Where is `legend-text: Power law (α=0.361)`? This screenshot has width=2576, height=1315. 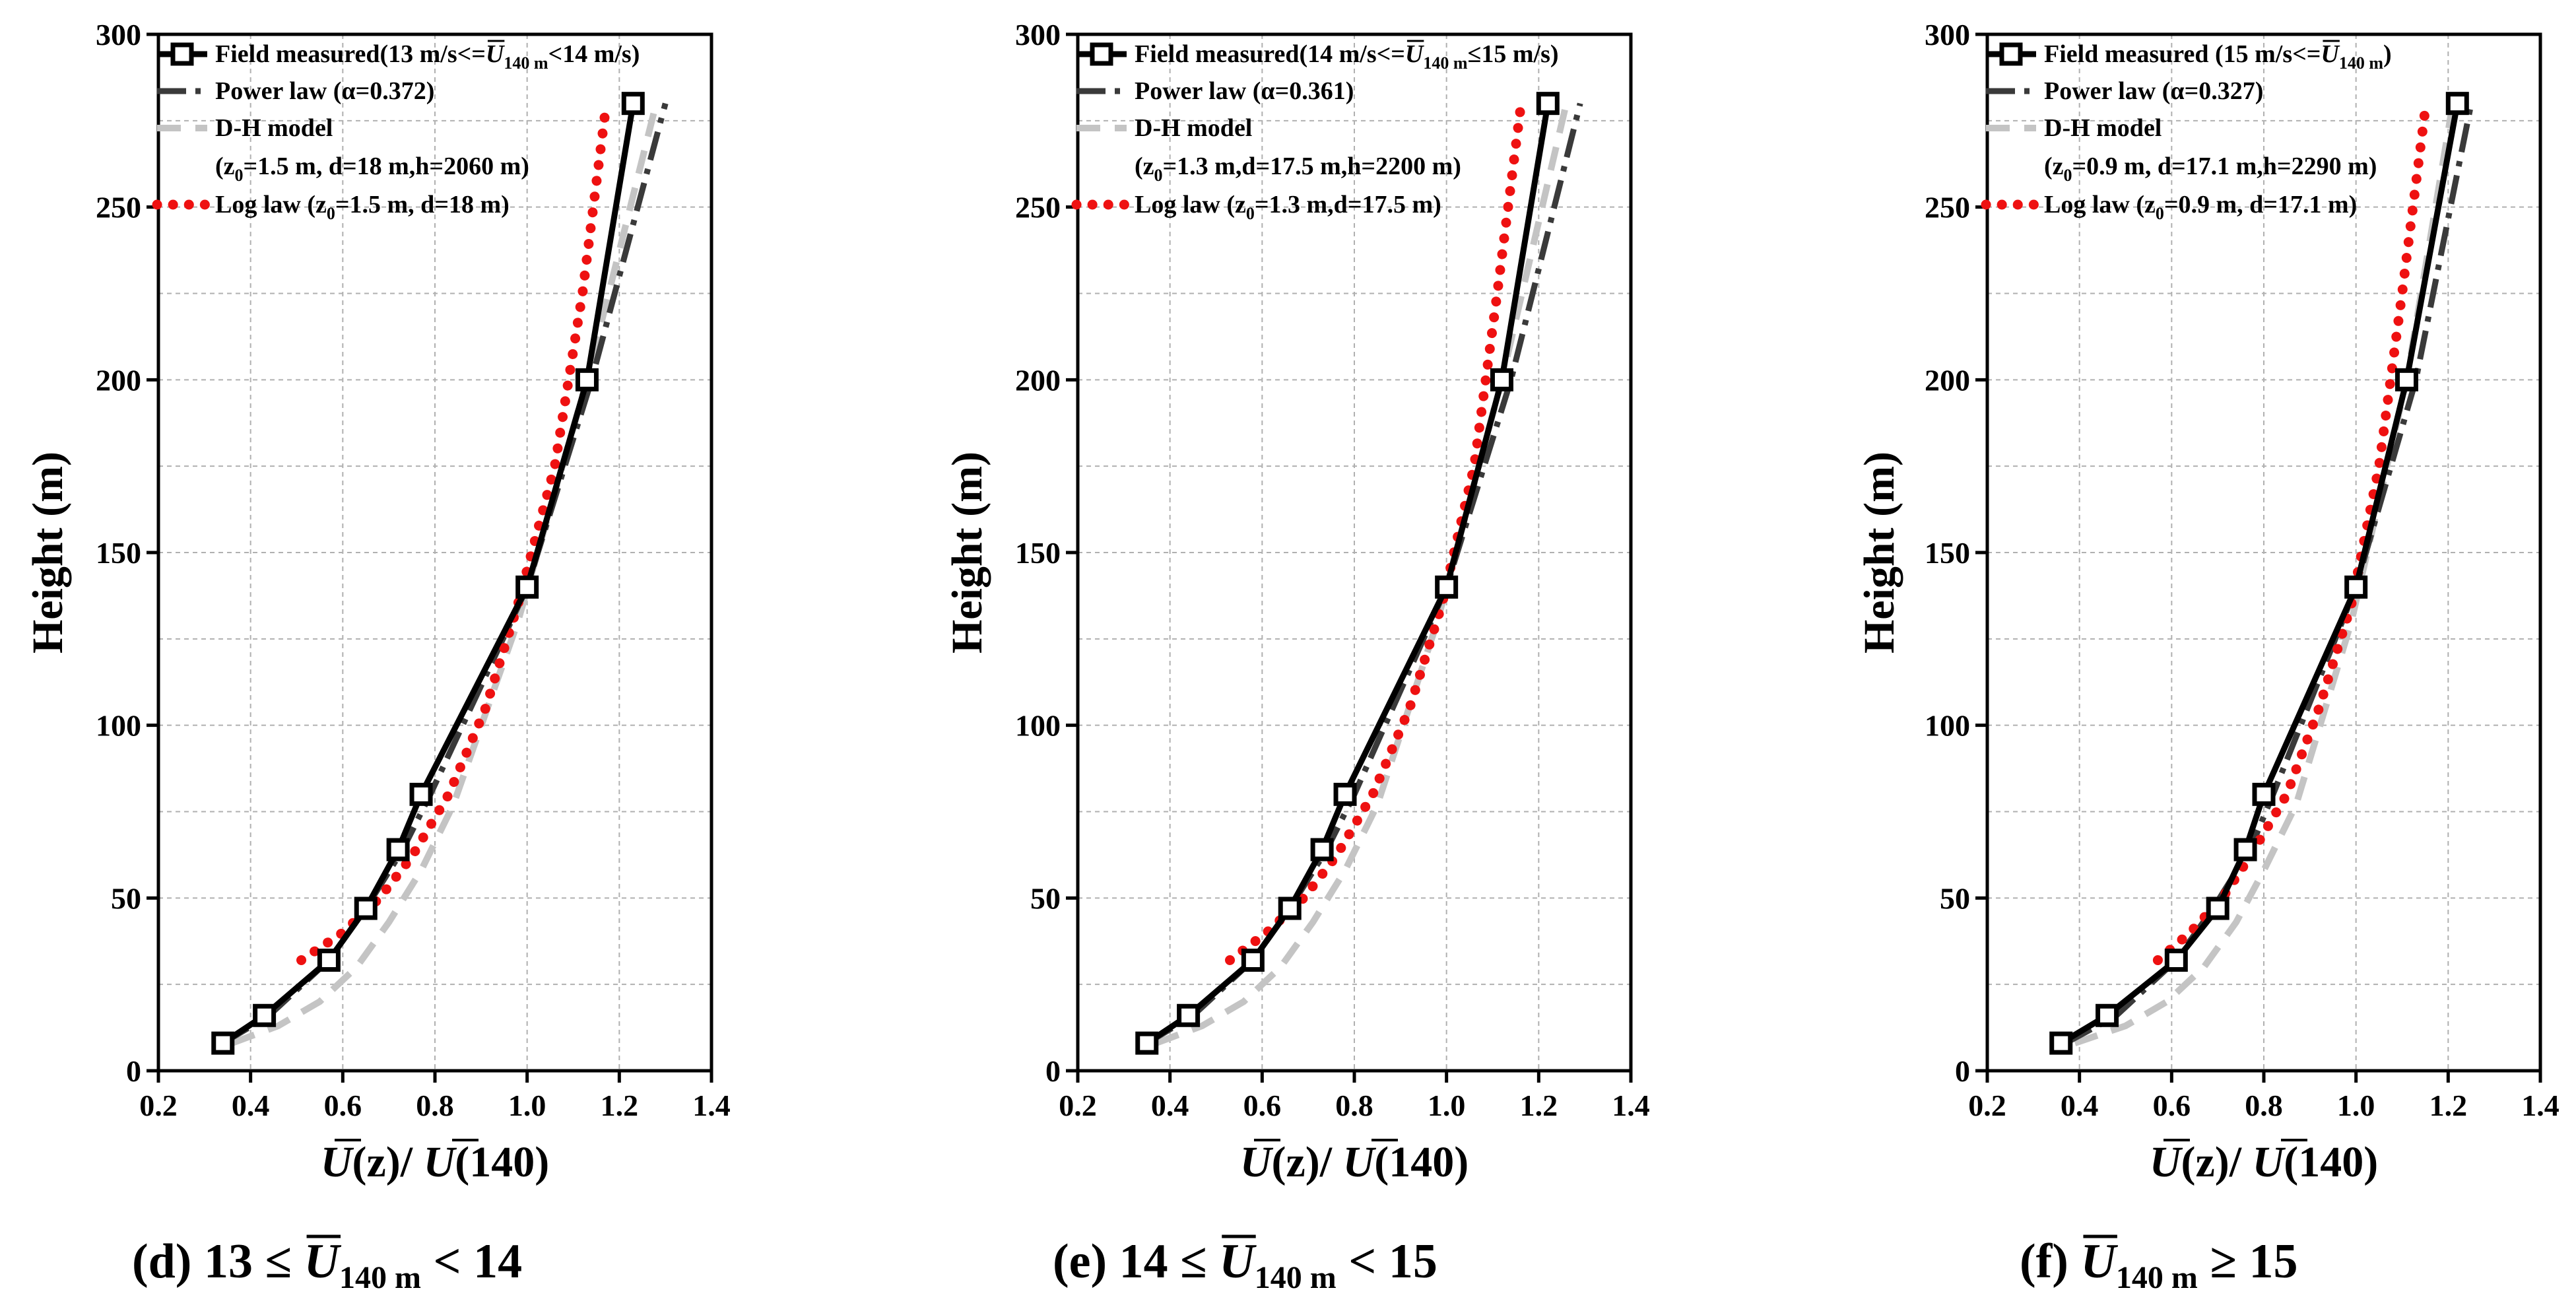 legend-text: Power law (α=0.361) is located at coordinates (1244, 91).